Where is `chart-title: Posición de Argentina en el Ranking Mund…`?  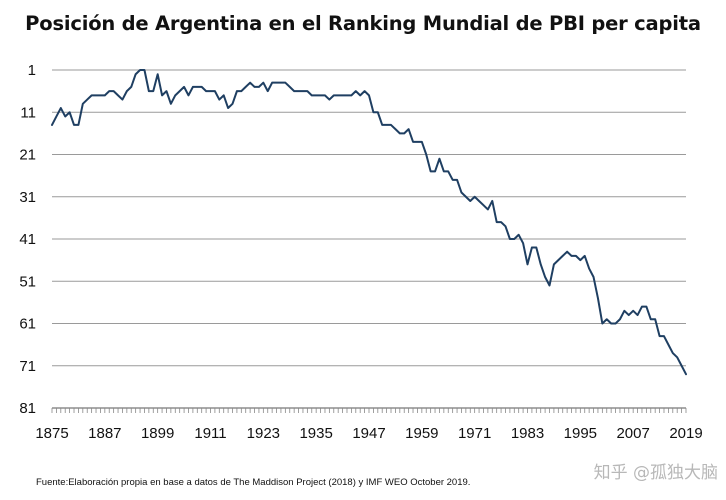 chart-title: Posición de Argentina en el Ranking Mund… is located at coordinates (363, 23).